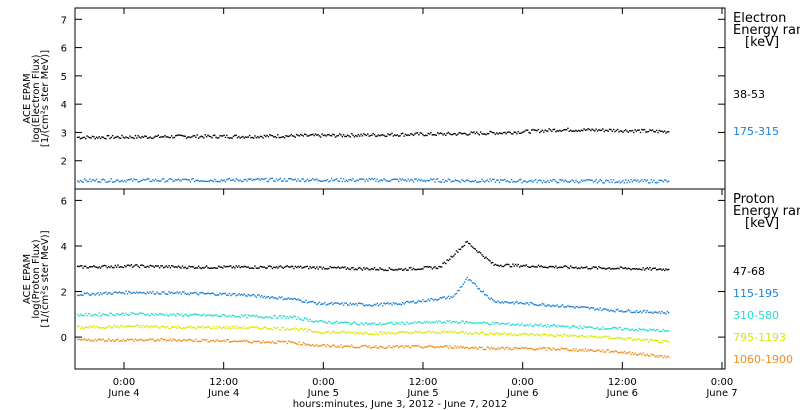 This screenshot has width=800, height=410. What do you see at coordinates (64, 77) in the screenshot?
I see `y-tick-label: 5` at bounding box center [64, 77].